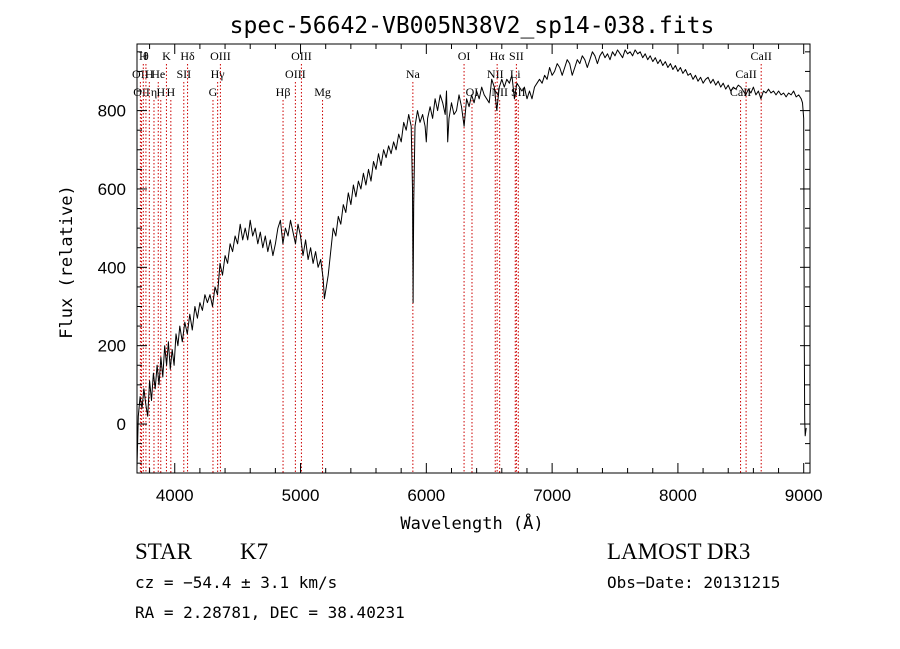 The image size is (900, 649). Describe the element at coordinates (213, 92) in the screenshot. I see `spectral-line-label: G` at that location.